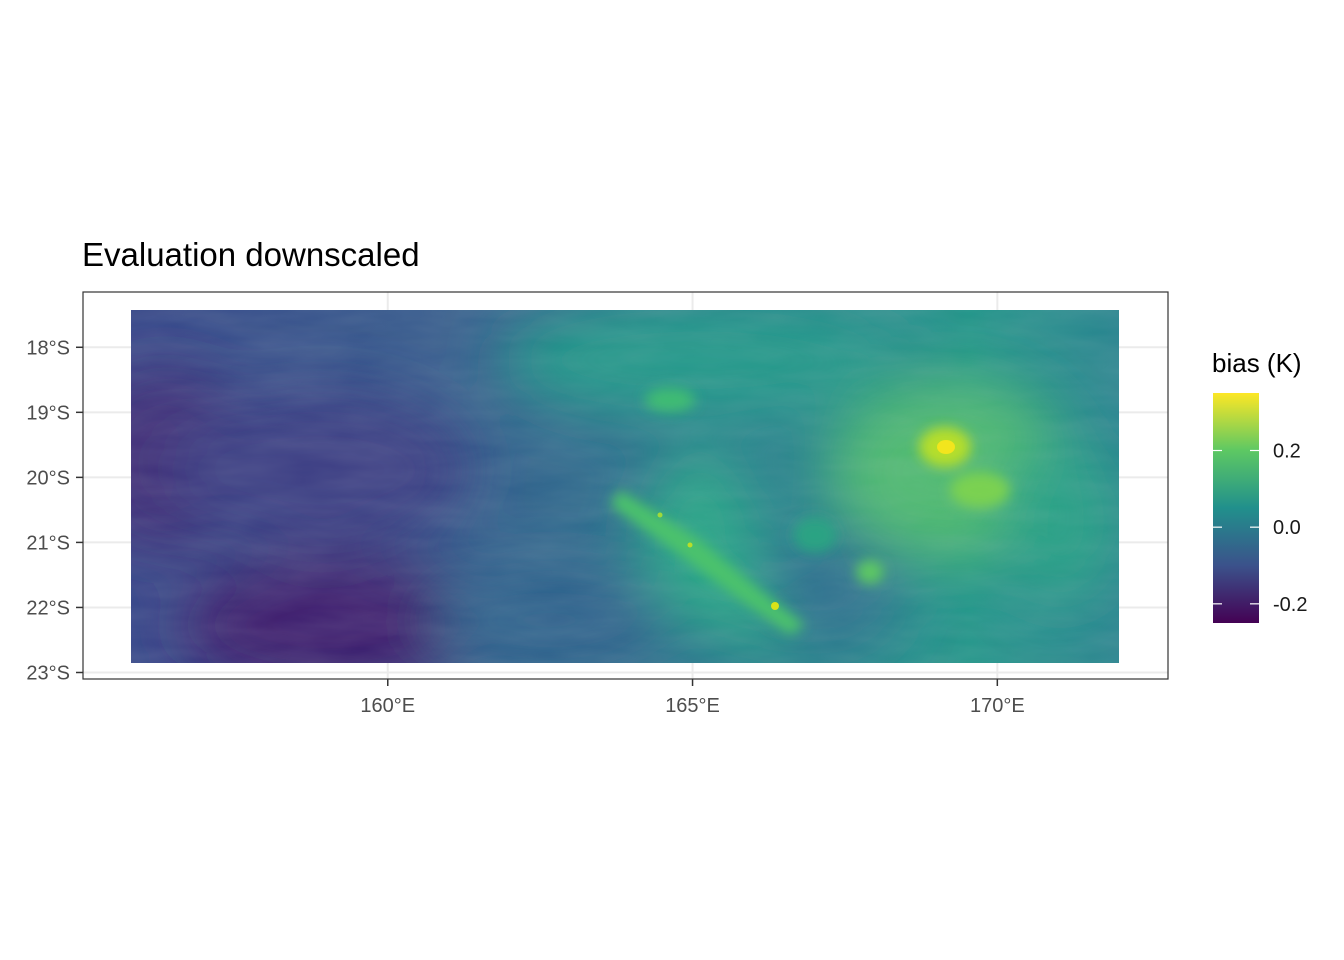 The height and width of the screenshot is (960, 1344). Describe the element at coordinates (48, 478) in the screenshot. I see `y-tick-label: 20°S` at that location.